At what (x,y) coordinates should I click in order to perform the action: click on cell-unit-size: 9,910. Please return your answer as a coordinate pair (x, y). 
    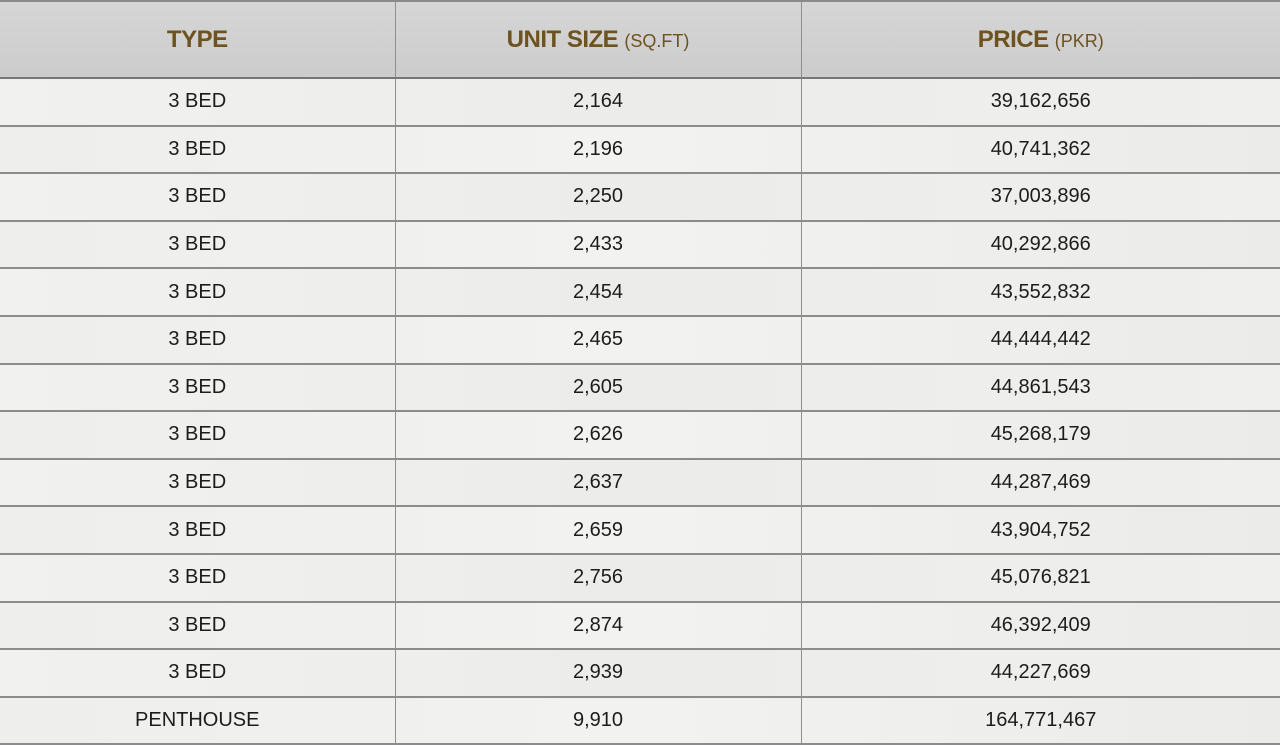
    Looking at the image, I should click on (597, 720).